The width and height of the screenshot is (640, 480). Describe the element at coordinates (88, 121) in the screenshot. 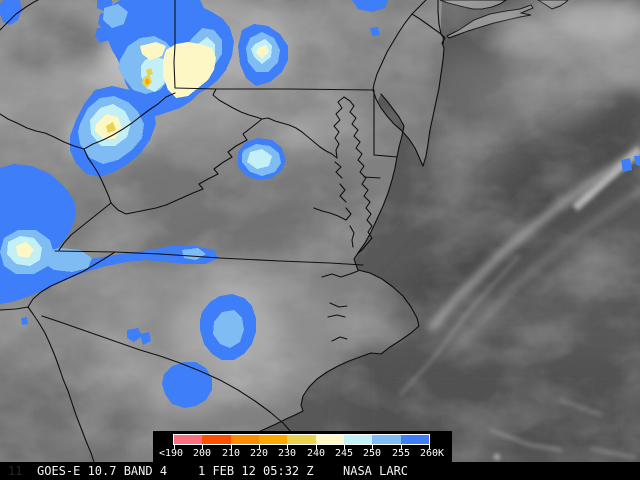

I see `border-ohio-river` at that location.